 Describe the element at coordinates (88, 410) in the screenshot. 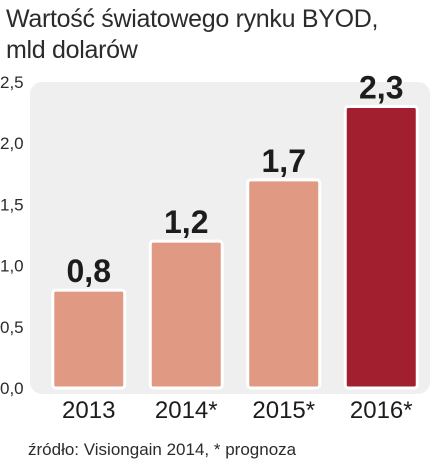

I see `x-tick-label: 2013` at that location.